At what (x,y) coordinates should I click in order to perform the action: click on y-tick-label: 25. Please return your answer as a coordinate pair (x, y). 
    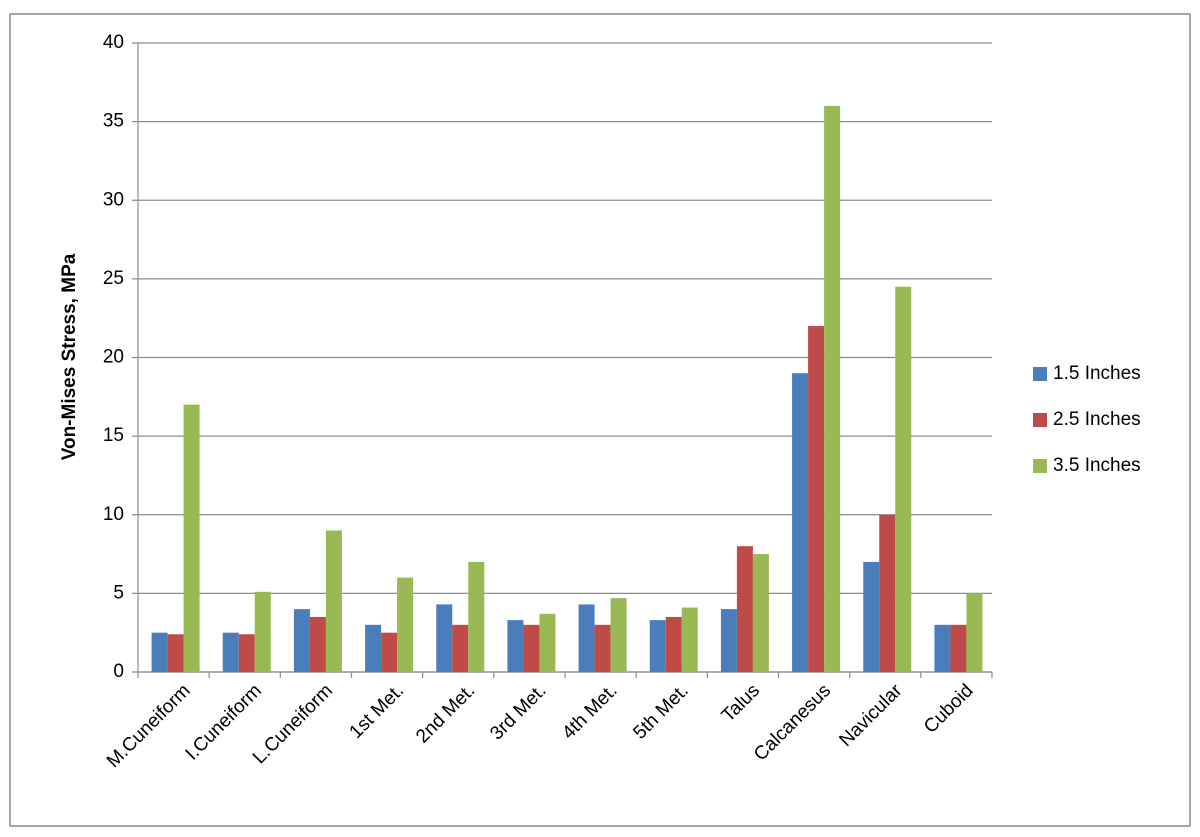
    Looking at the image, I should click on (113, 278).